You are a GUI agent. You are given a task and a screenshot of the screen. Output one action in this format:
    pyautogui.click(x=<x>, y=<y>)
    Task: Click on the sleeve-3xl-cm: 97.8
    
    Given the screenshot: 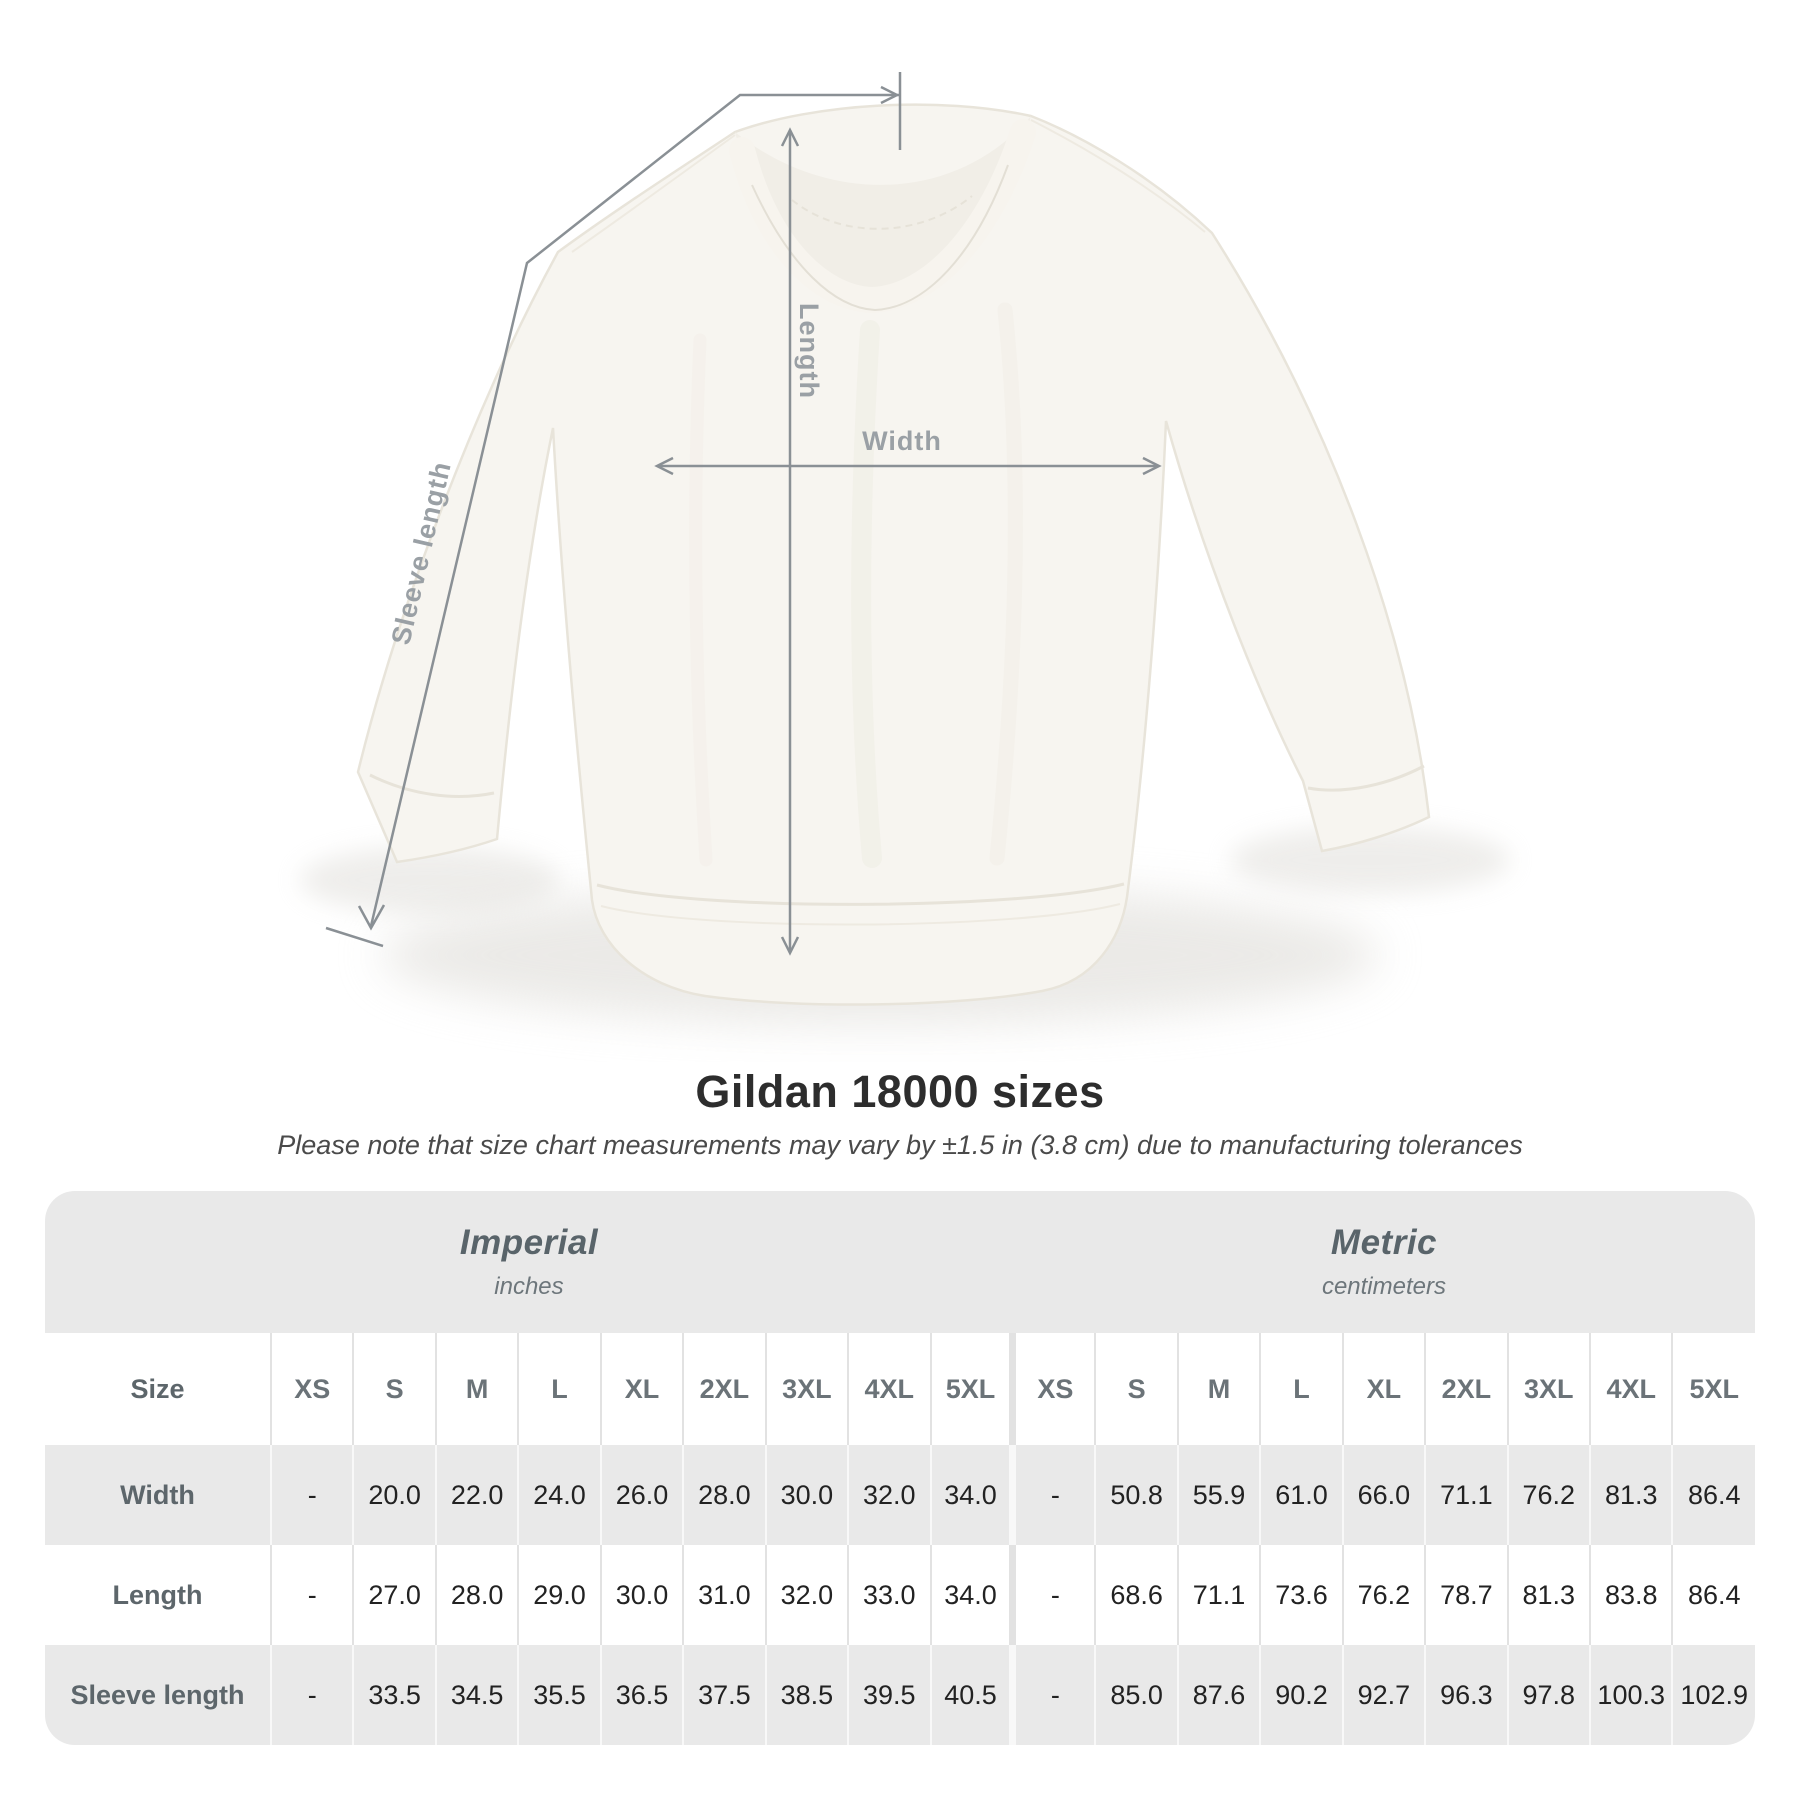 What is the action you would take?
    pyautogui.click(x=1548, y=1695)
    